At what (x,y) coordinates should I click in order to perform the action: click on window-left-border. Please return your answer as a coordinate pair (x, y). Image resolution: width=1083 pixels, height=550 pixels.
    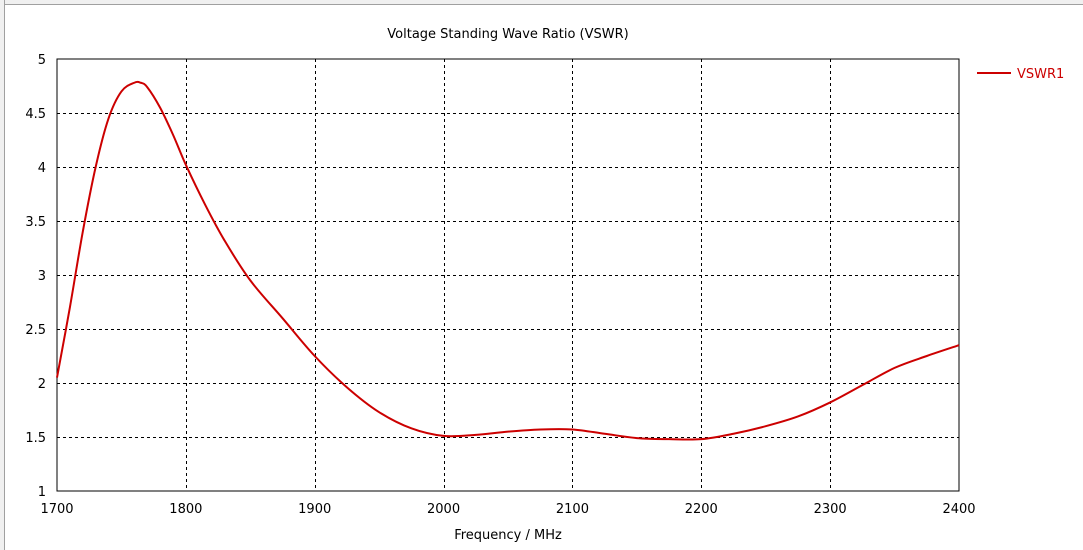
    Looking at the image, I should click on (2, 275).